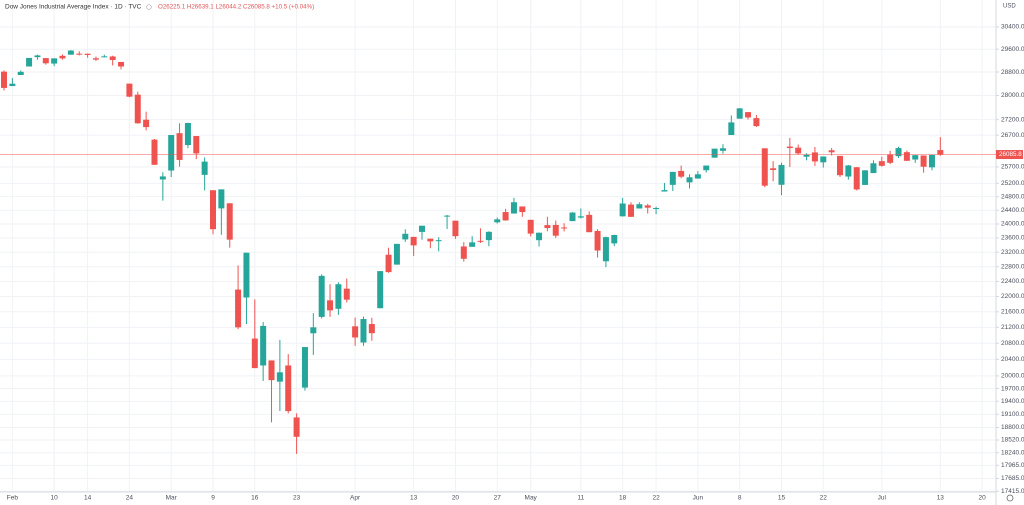 The height and width of the screenshot is (505, 1024). Describe the element at coordinates (1012, 401) in the screenshot. I see `y-tick-label: 19400.0` at that location.